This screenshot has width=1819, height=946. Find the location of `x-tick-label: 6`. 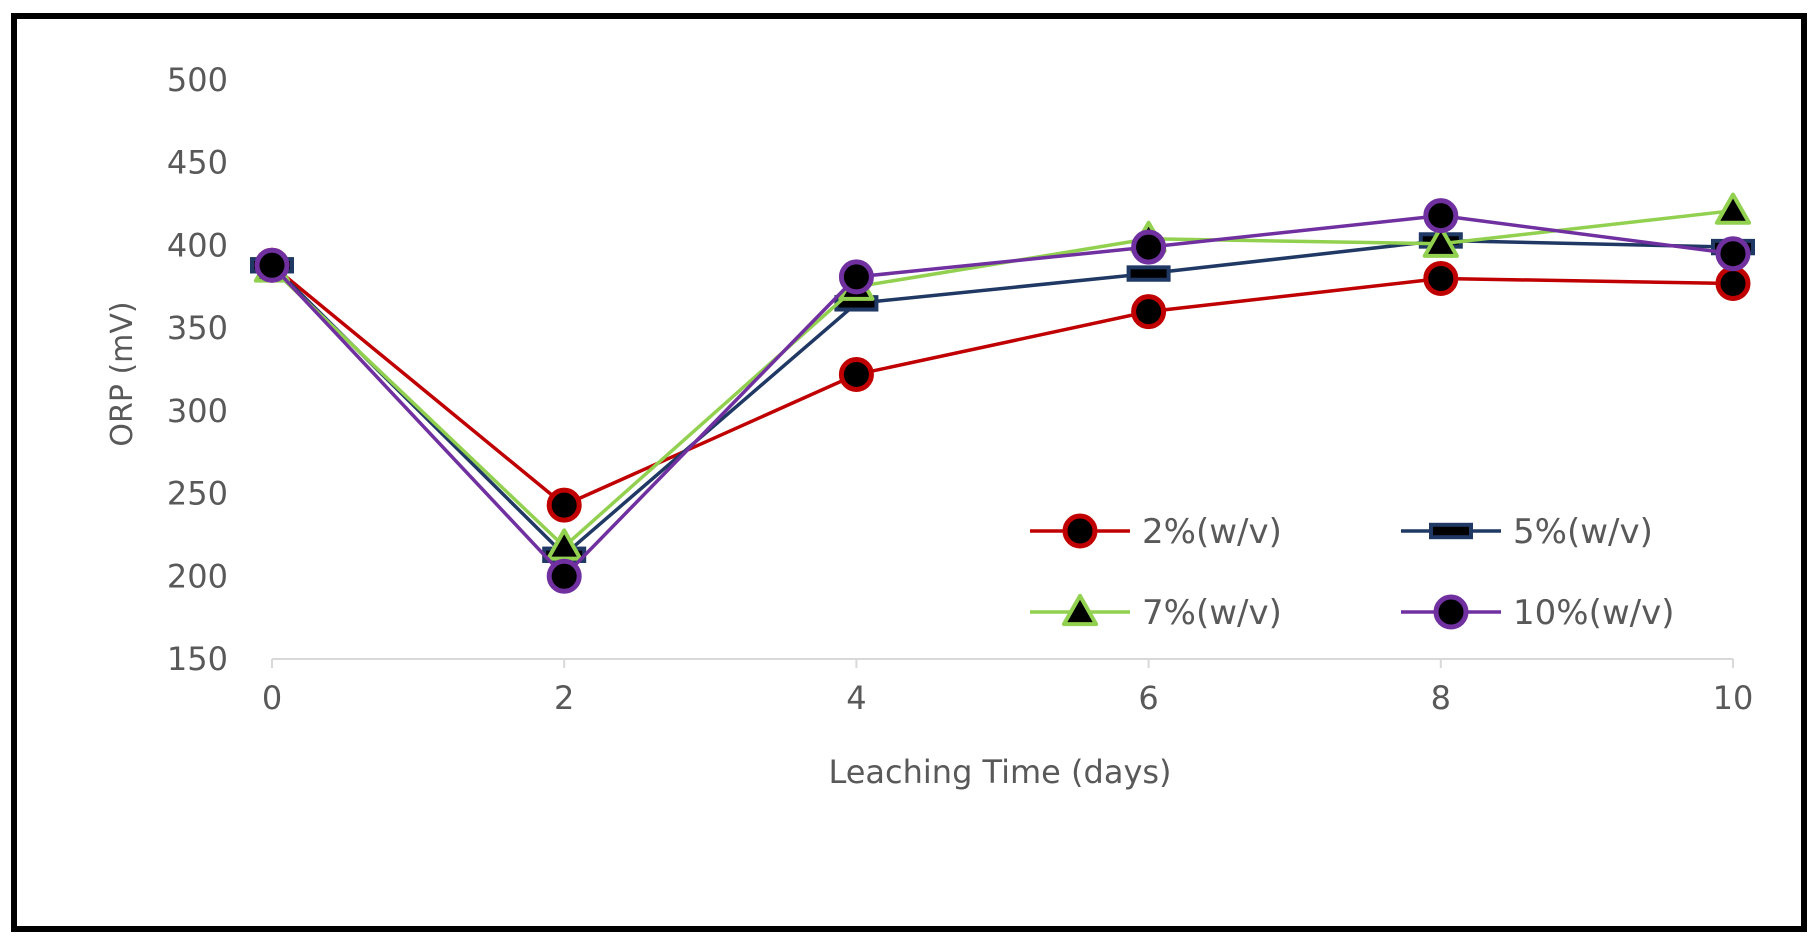

x-tick-label: 6 is located at coordinates (1148, 698).